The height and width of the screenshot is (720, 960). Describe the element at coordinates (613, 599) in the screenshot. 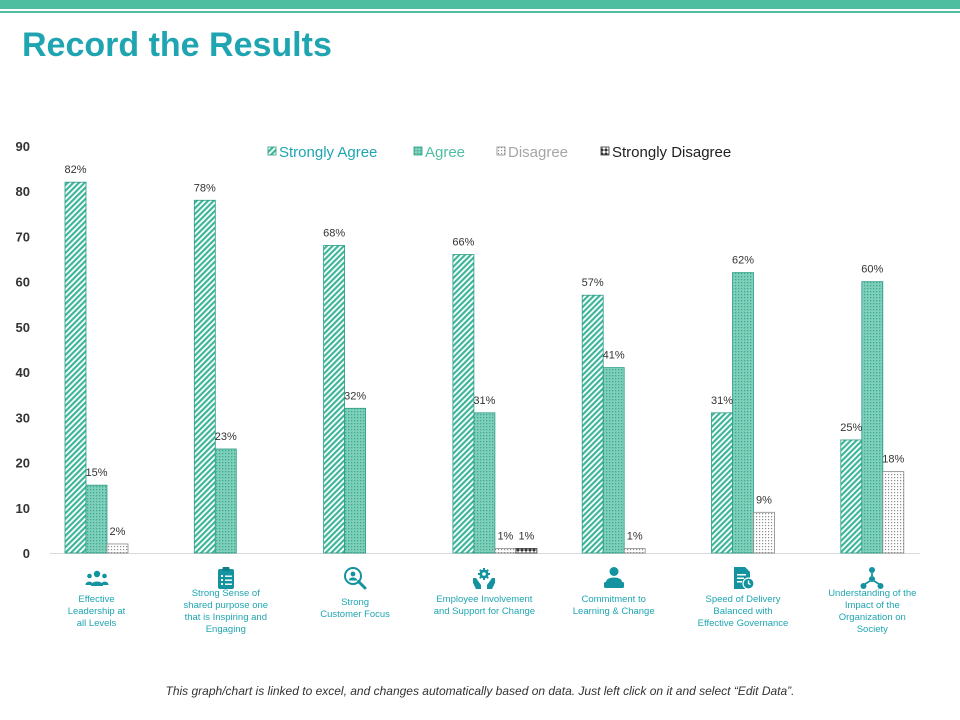

I see `category-label-line: Commitment to` at that location.